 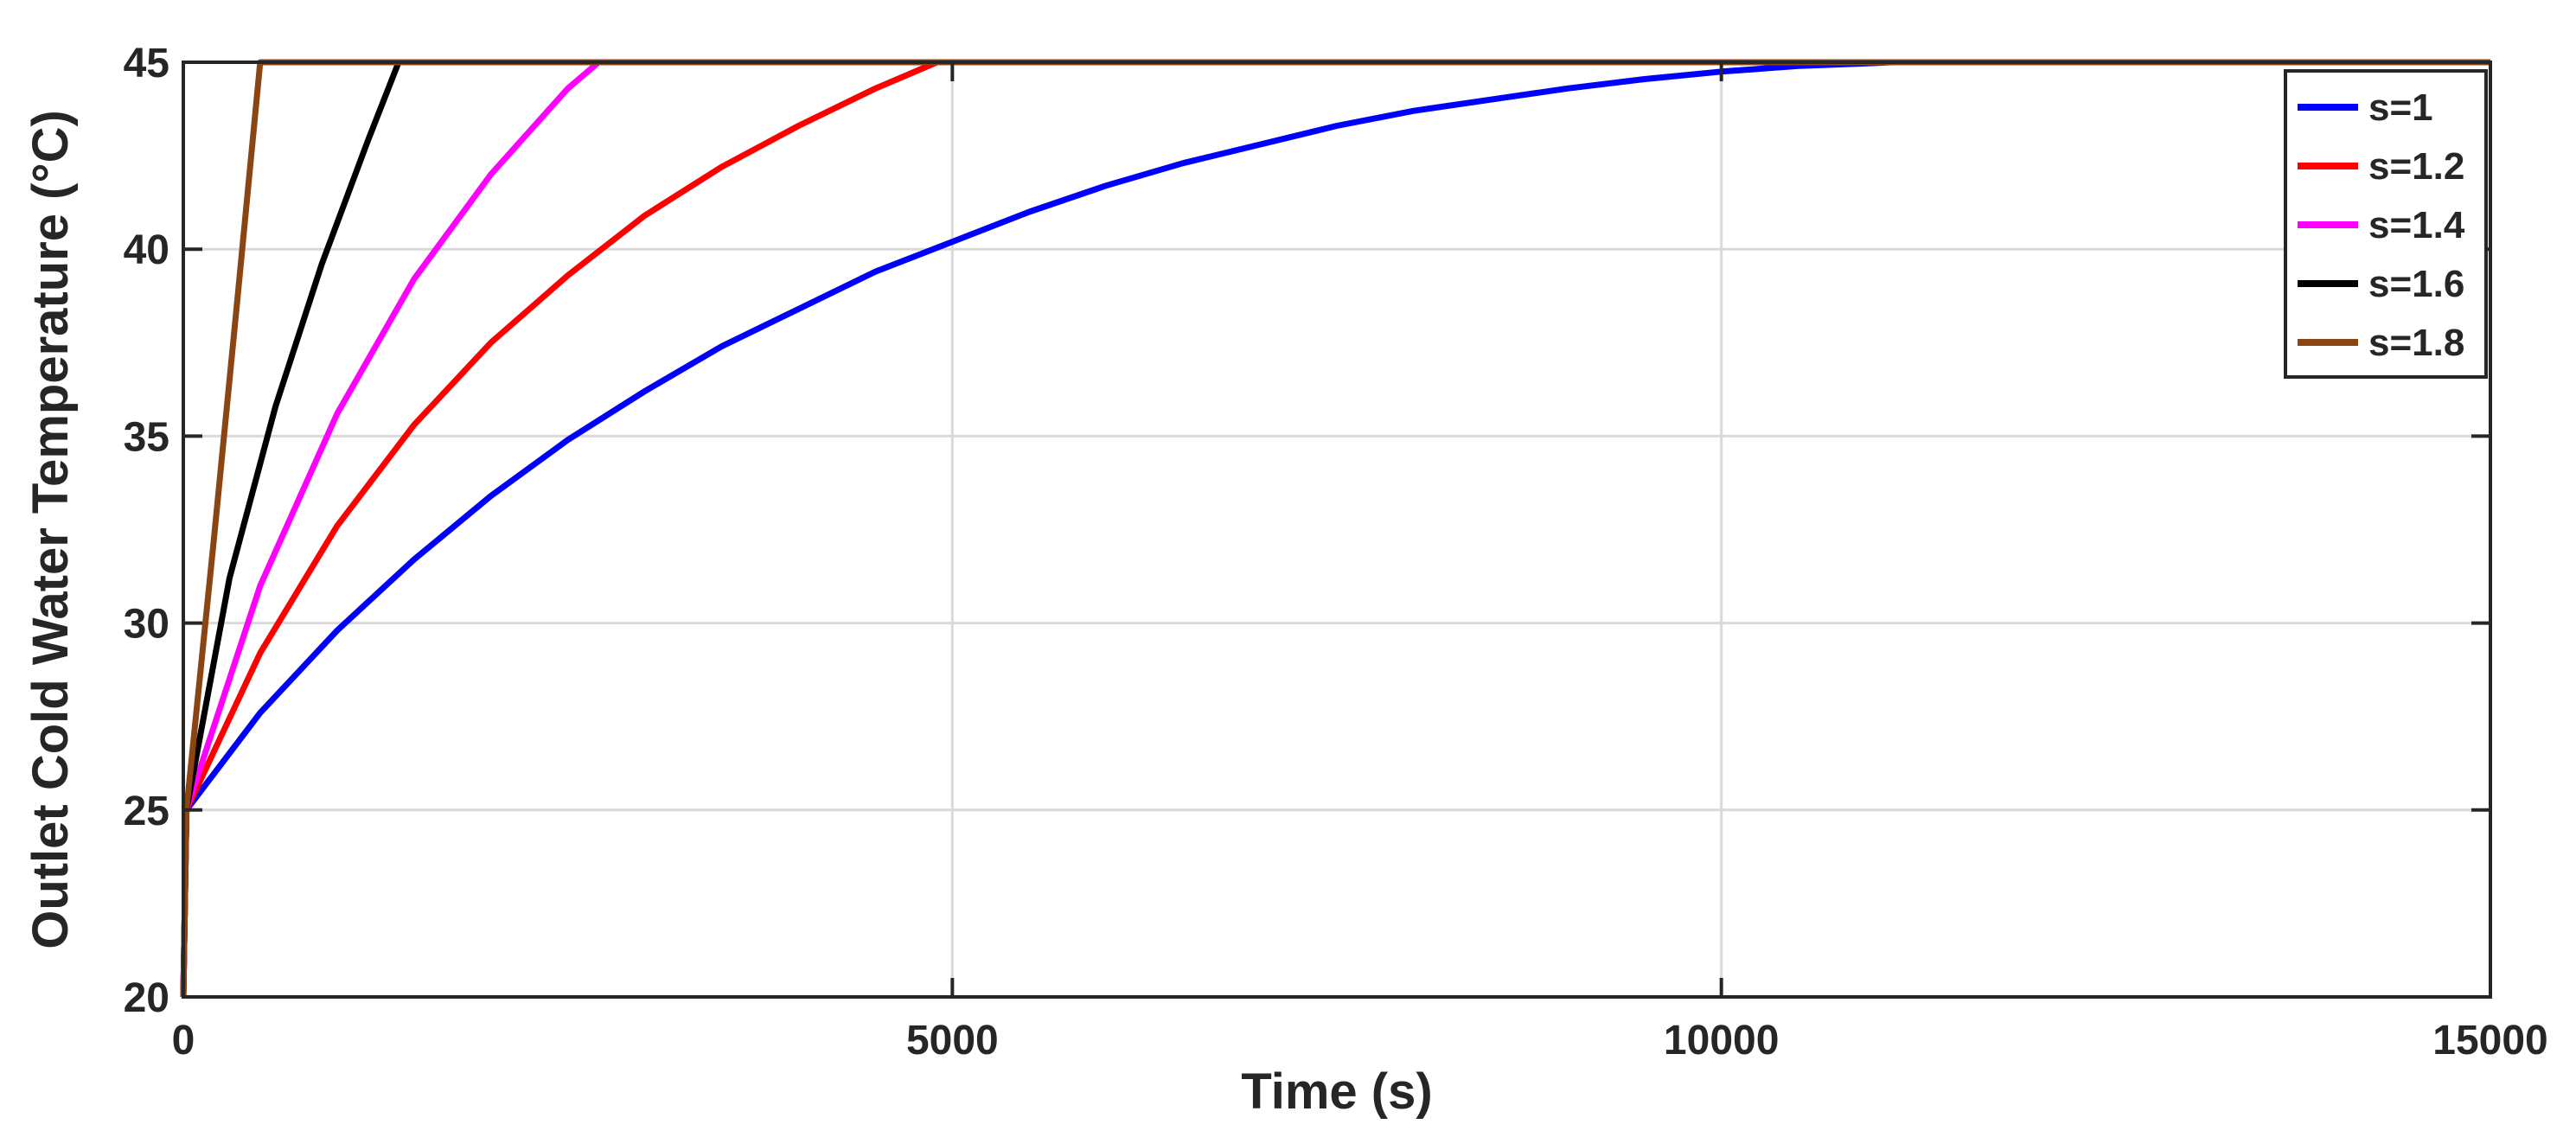 What do you see at coordinates (51, 529) in the screenshot?
I see `y-axis-title: Outlet Cold Water Temperature (°C)` at bounding box center [51, 529].